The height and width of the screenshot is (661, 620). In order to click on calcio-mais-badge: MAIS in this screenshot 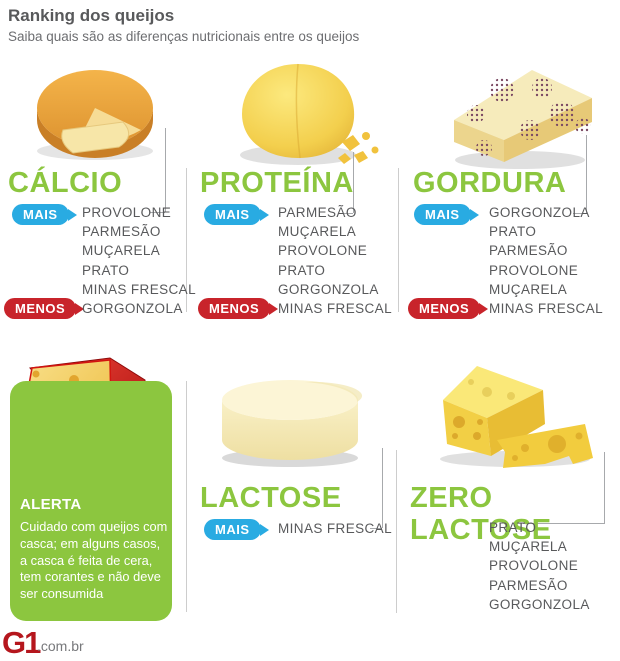, I will do `click(44, 214)`.